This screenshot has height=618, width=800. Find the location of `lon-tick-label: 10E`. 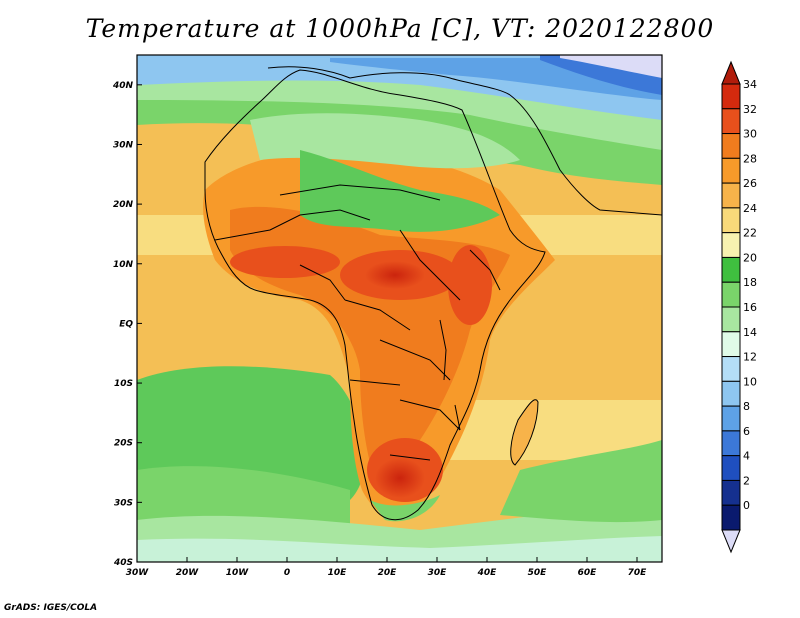

lon-tick-label: 10E is located at coordinates (338, 573).